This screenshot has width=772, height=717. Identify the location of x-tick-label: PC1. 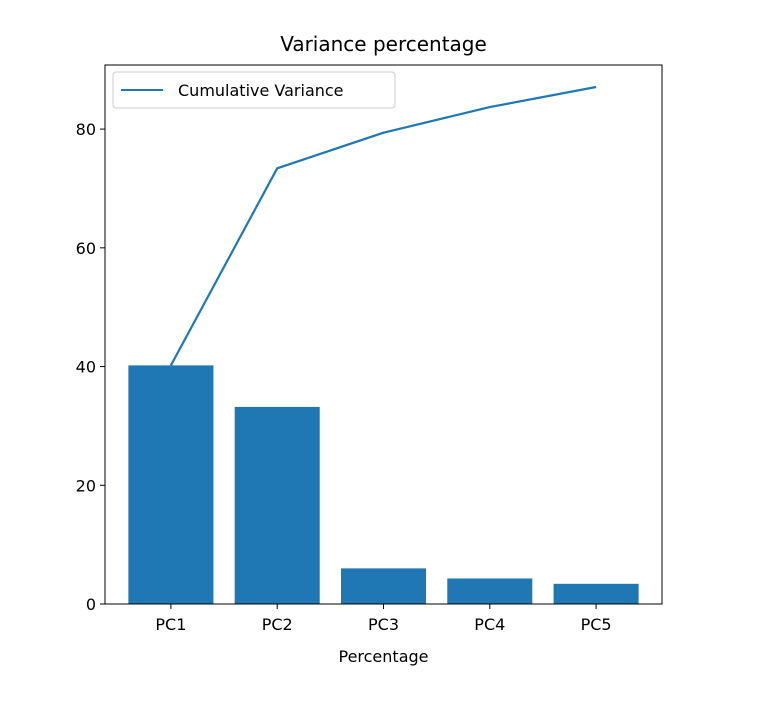
(170, 624).